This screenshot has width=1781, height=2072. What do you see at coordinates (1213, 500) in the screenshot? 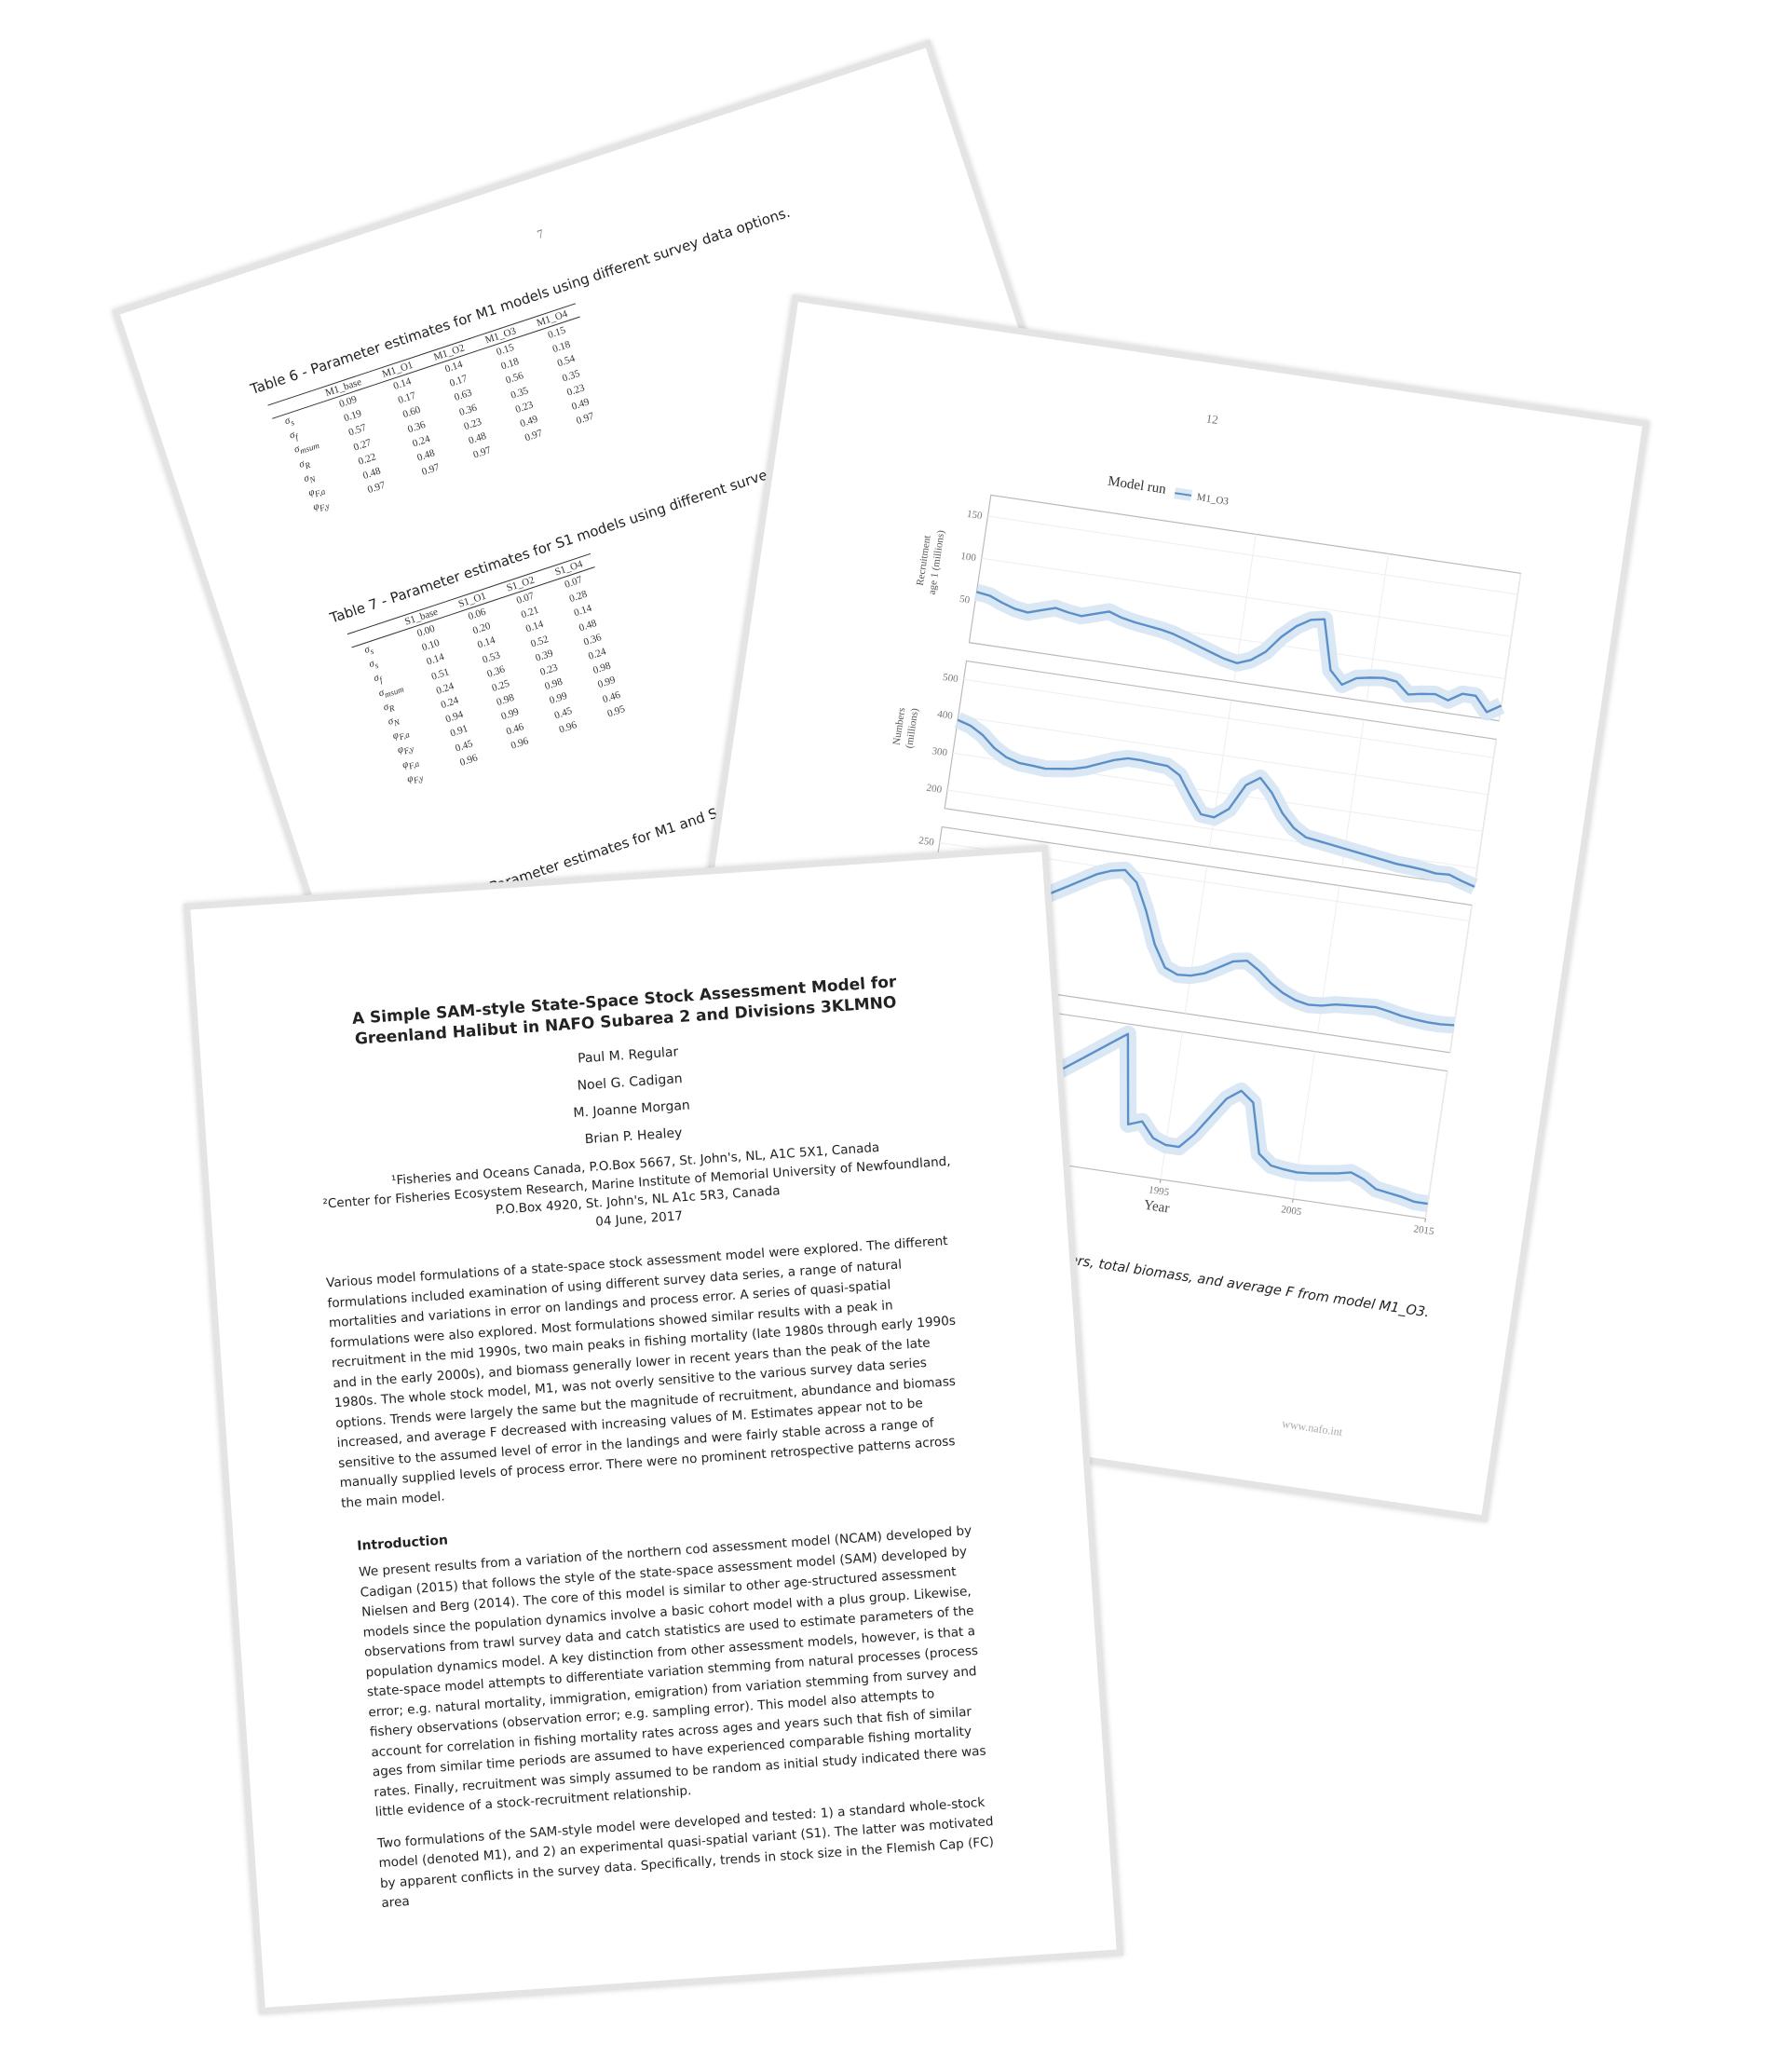
I see `legend-label: M1_O3` at bounding box center [1213, 500].